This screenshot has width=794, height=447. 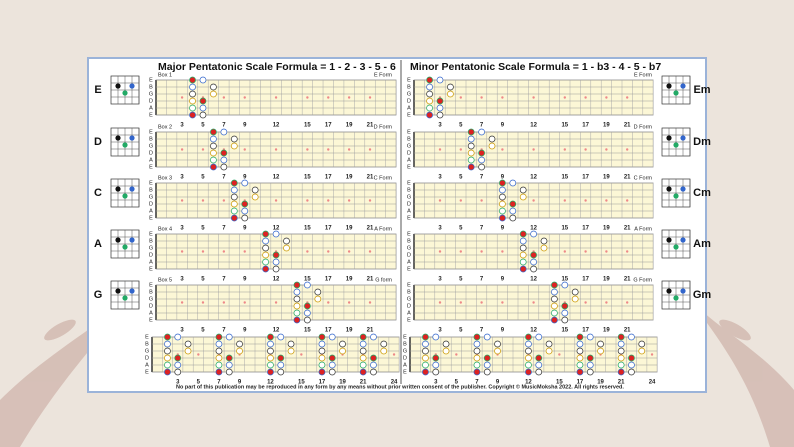 I want to click on fret-number: 9, so click(x=503, y=229).